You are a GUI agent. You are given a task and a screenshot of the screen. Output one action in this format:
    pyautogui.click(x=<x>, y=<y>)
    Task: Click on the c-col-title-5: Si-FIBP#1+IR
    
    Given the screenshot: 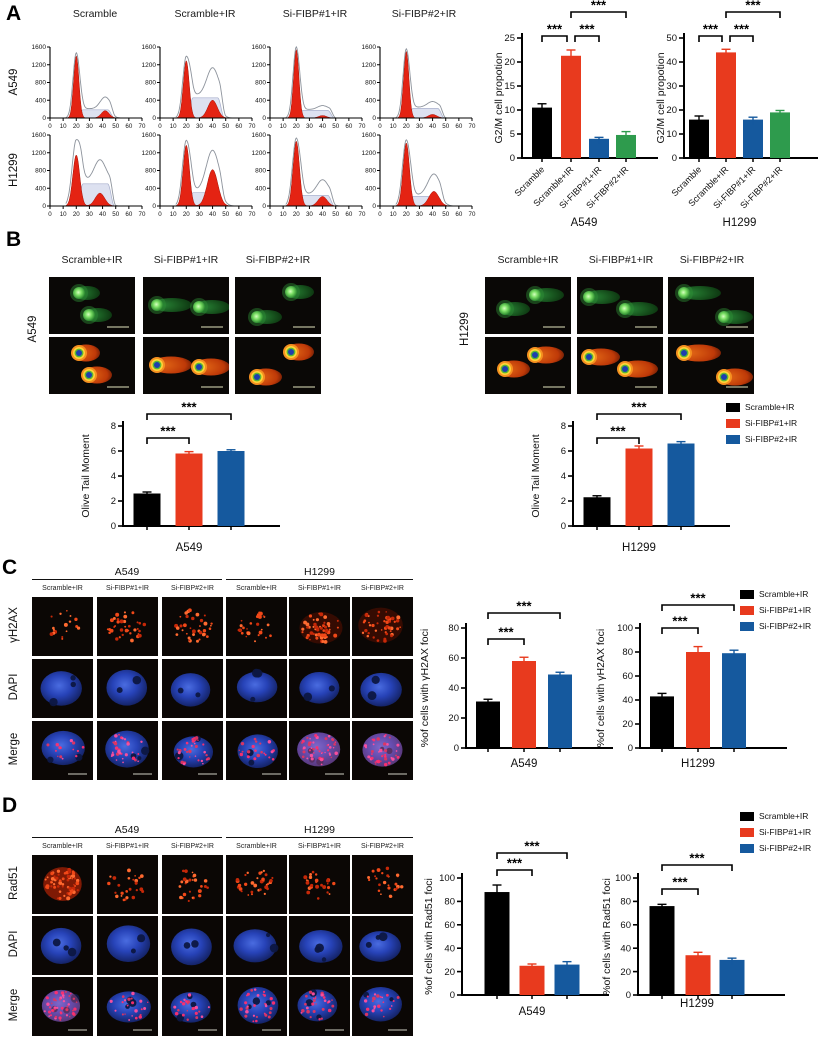 What is the action you would take?
    pyautogui.click(x=319, y=588)
    